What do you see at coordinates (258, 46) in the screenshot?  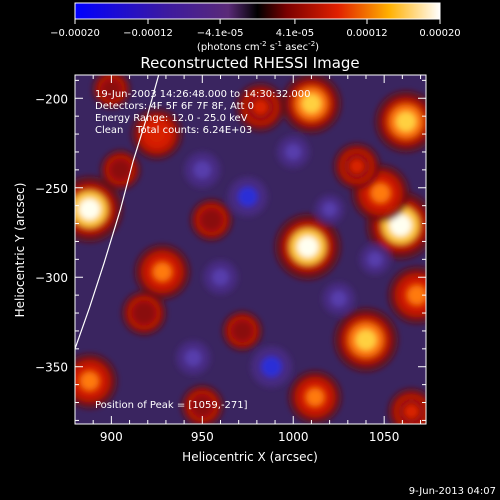 I see `colorbar-unit: (photons cm-2 s-1 asec-2)` at bounding box center [258, 46].